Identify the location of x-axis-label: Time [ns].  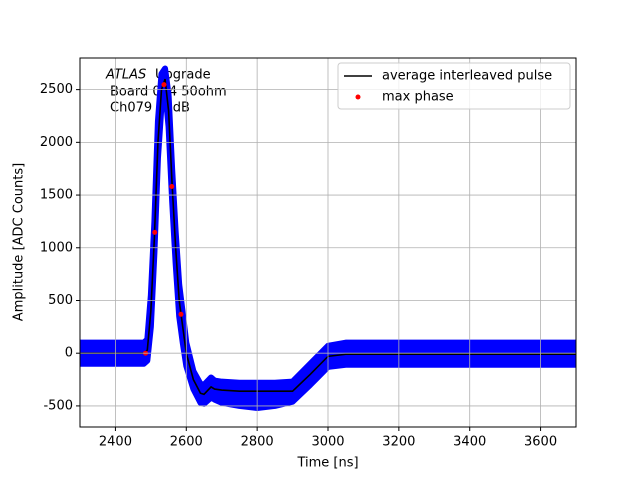
(327, 463).